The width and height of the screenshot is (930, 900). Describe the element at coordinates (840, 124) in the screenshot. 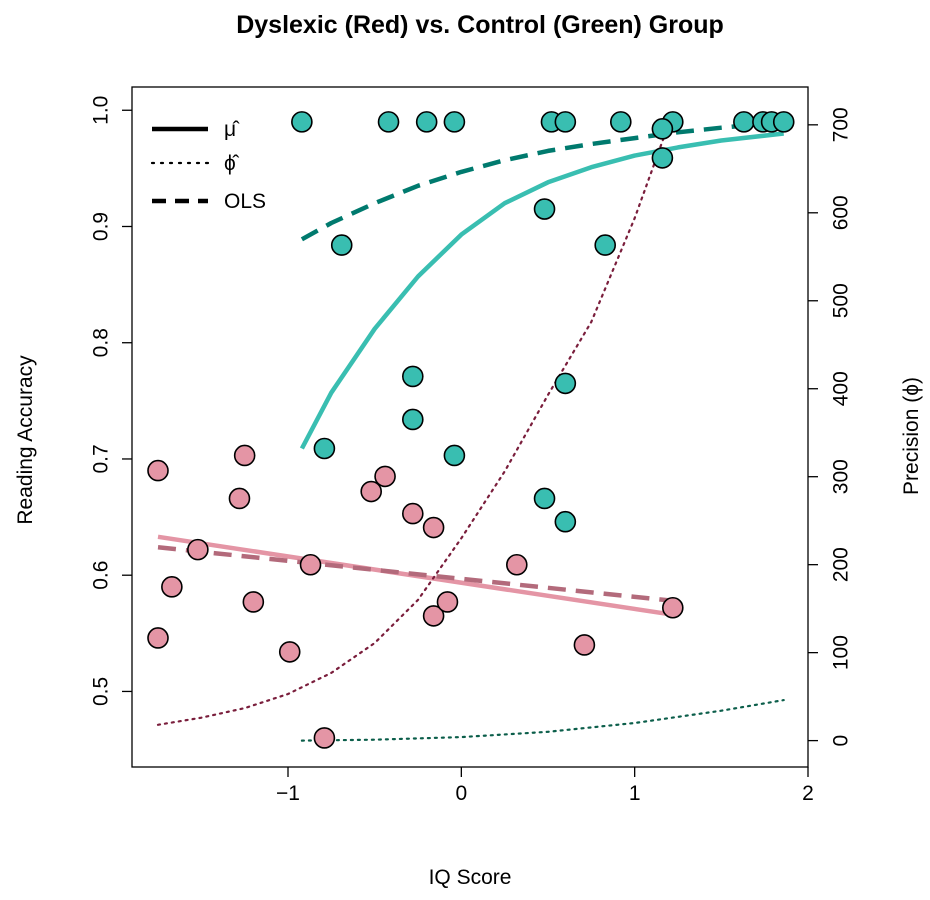

I see `y-right-tick-label: 700` at that location.